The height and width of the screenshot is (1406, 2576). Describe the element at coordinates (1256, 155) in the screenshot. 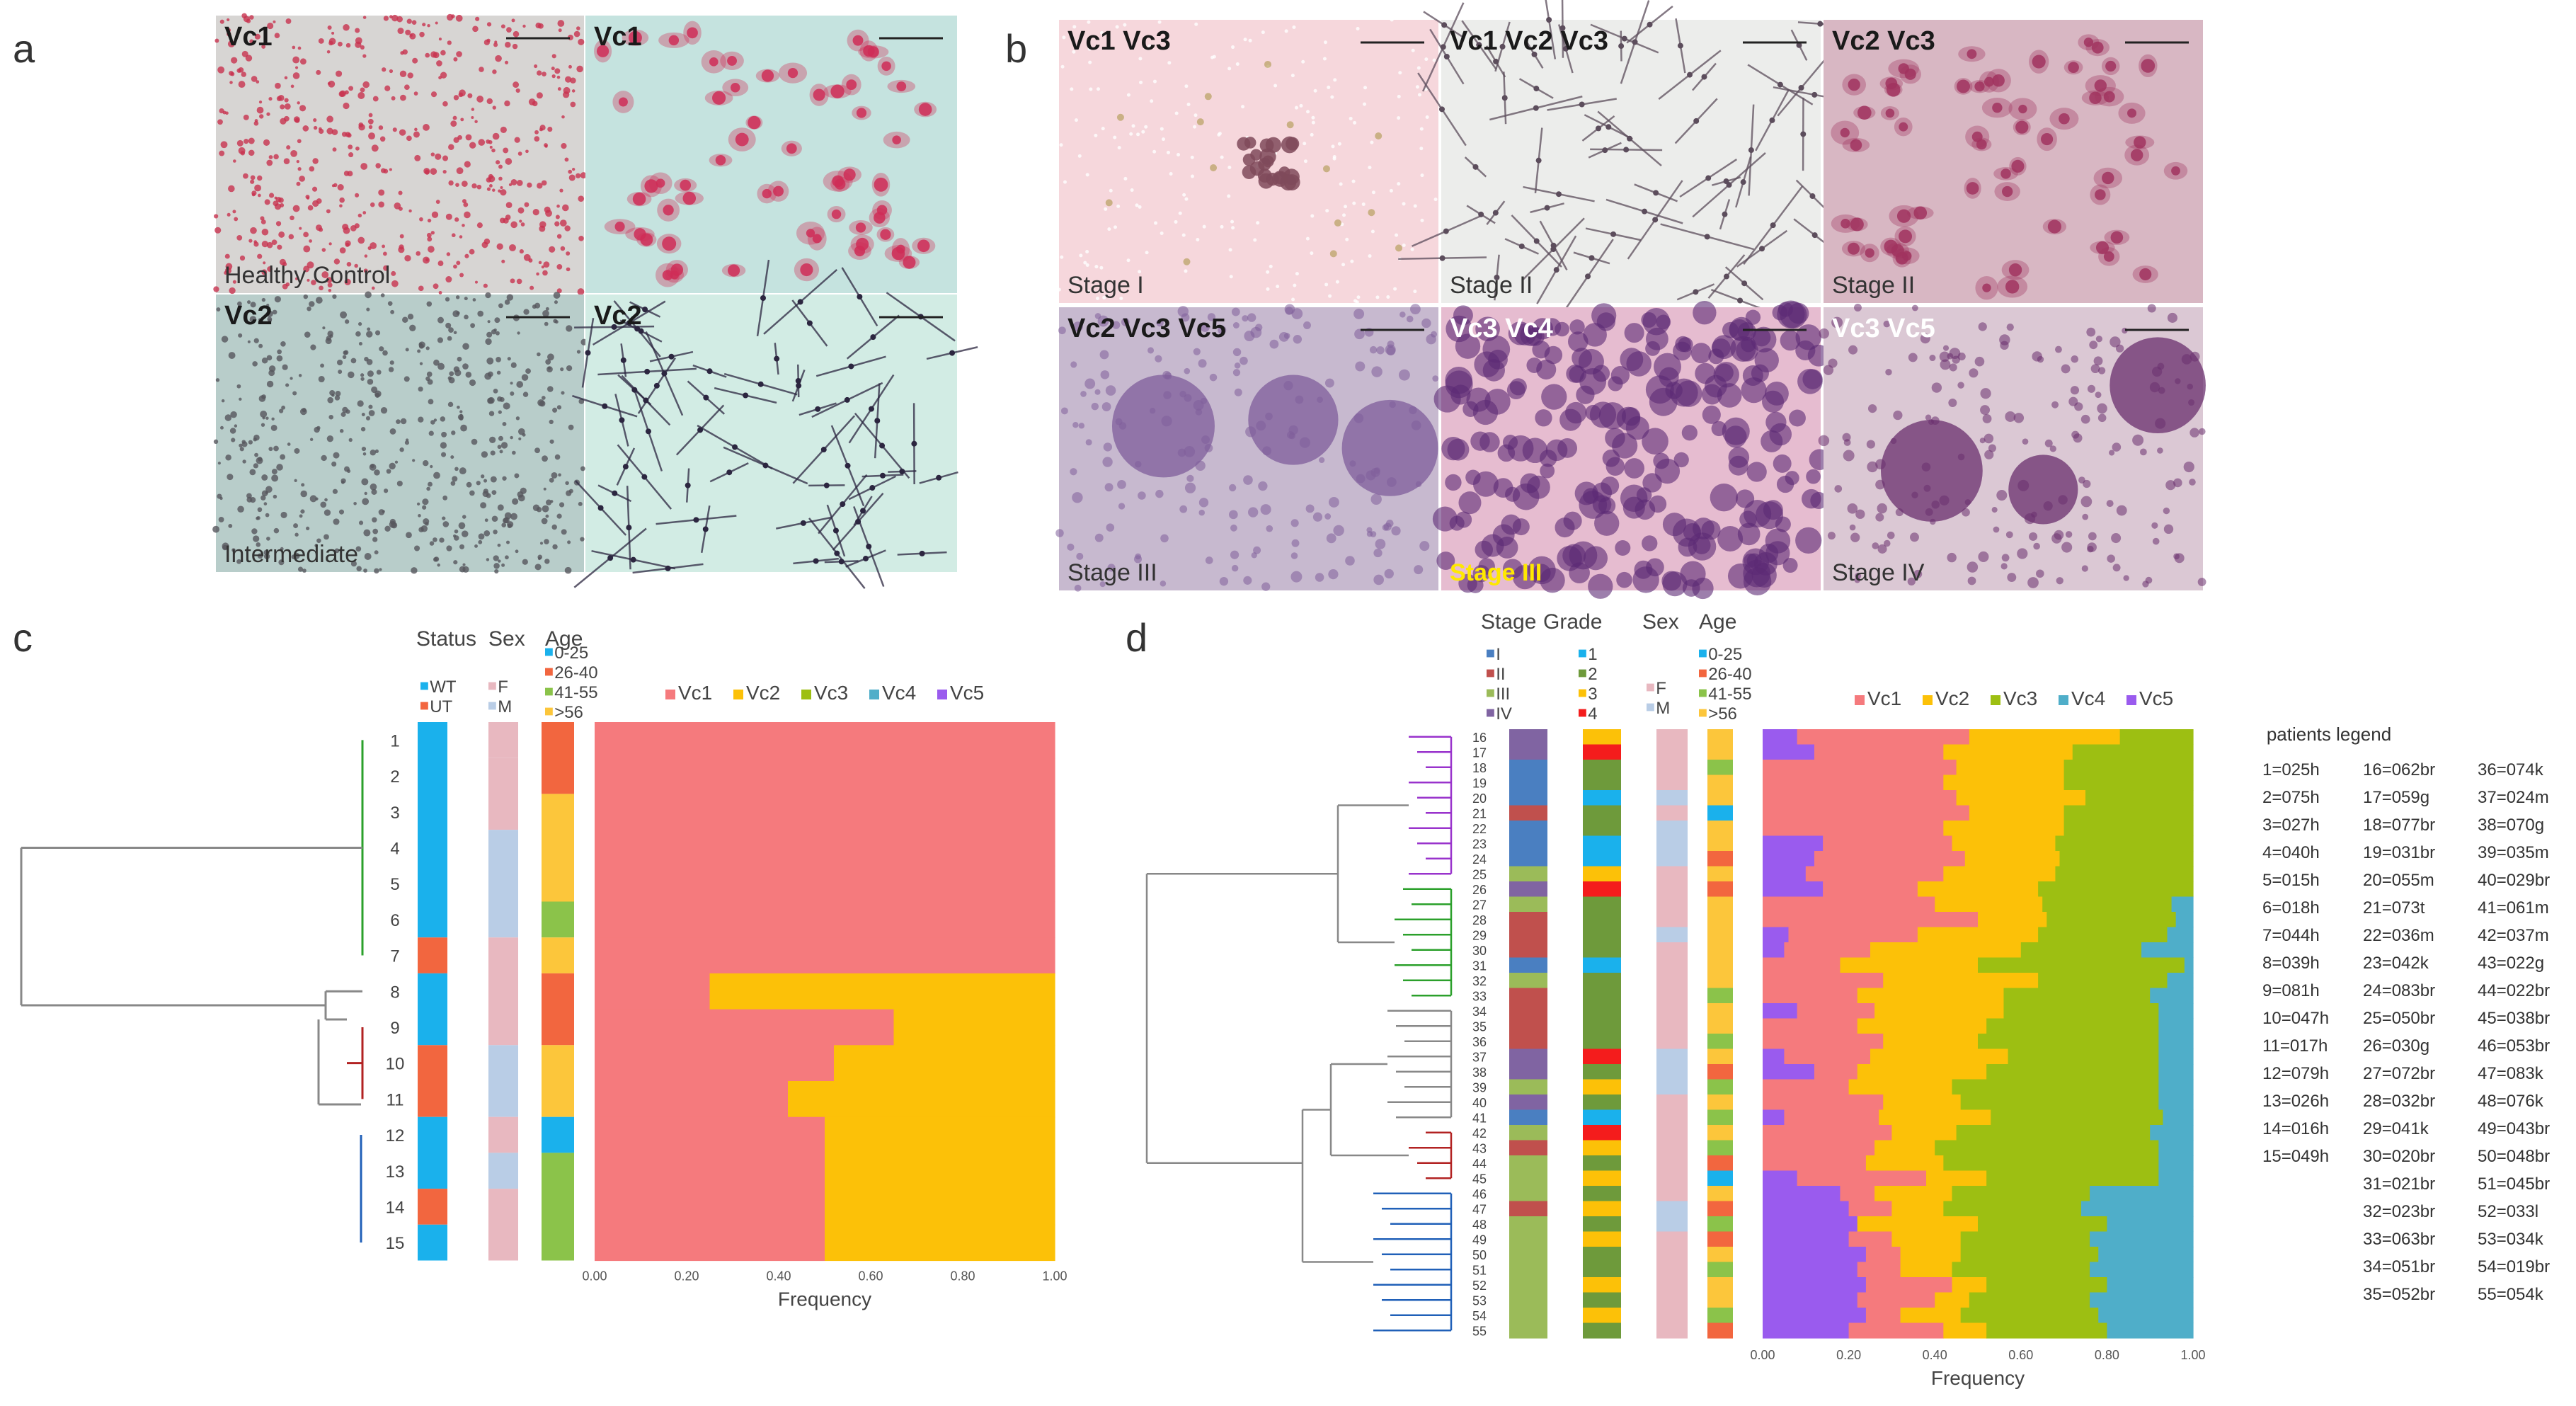

I see `cell-cluster` at that location.